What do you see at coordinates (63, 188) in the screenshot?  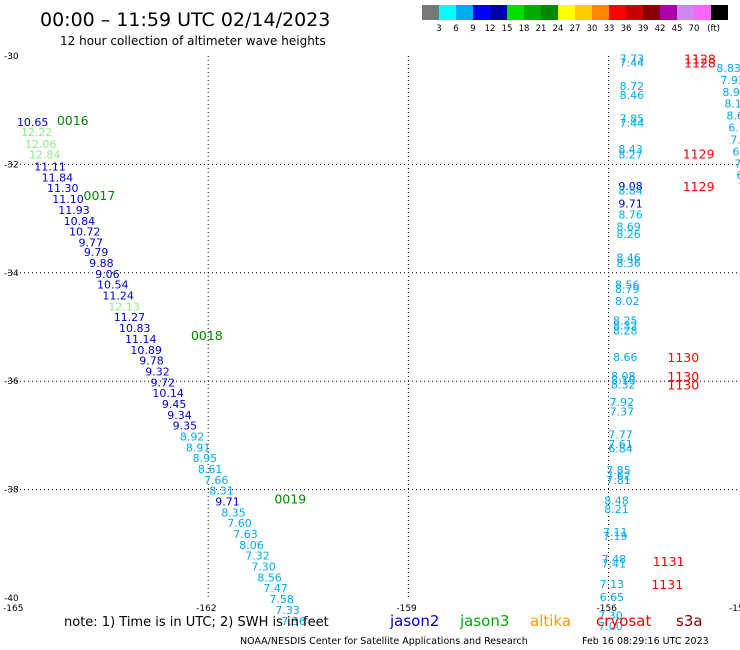 I see `swh-point: 11.30` at bounding box center [63, 188].